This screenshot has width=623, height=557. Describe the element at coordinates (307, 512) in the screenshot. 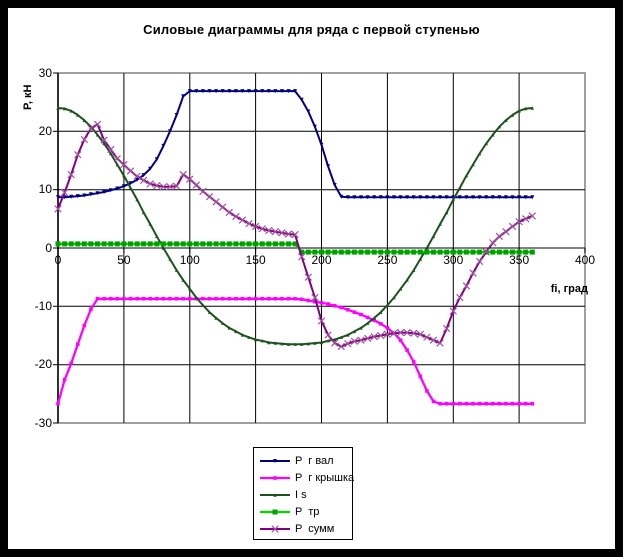

I see `legend-label: P тр` at that location.